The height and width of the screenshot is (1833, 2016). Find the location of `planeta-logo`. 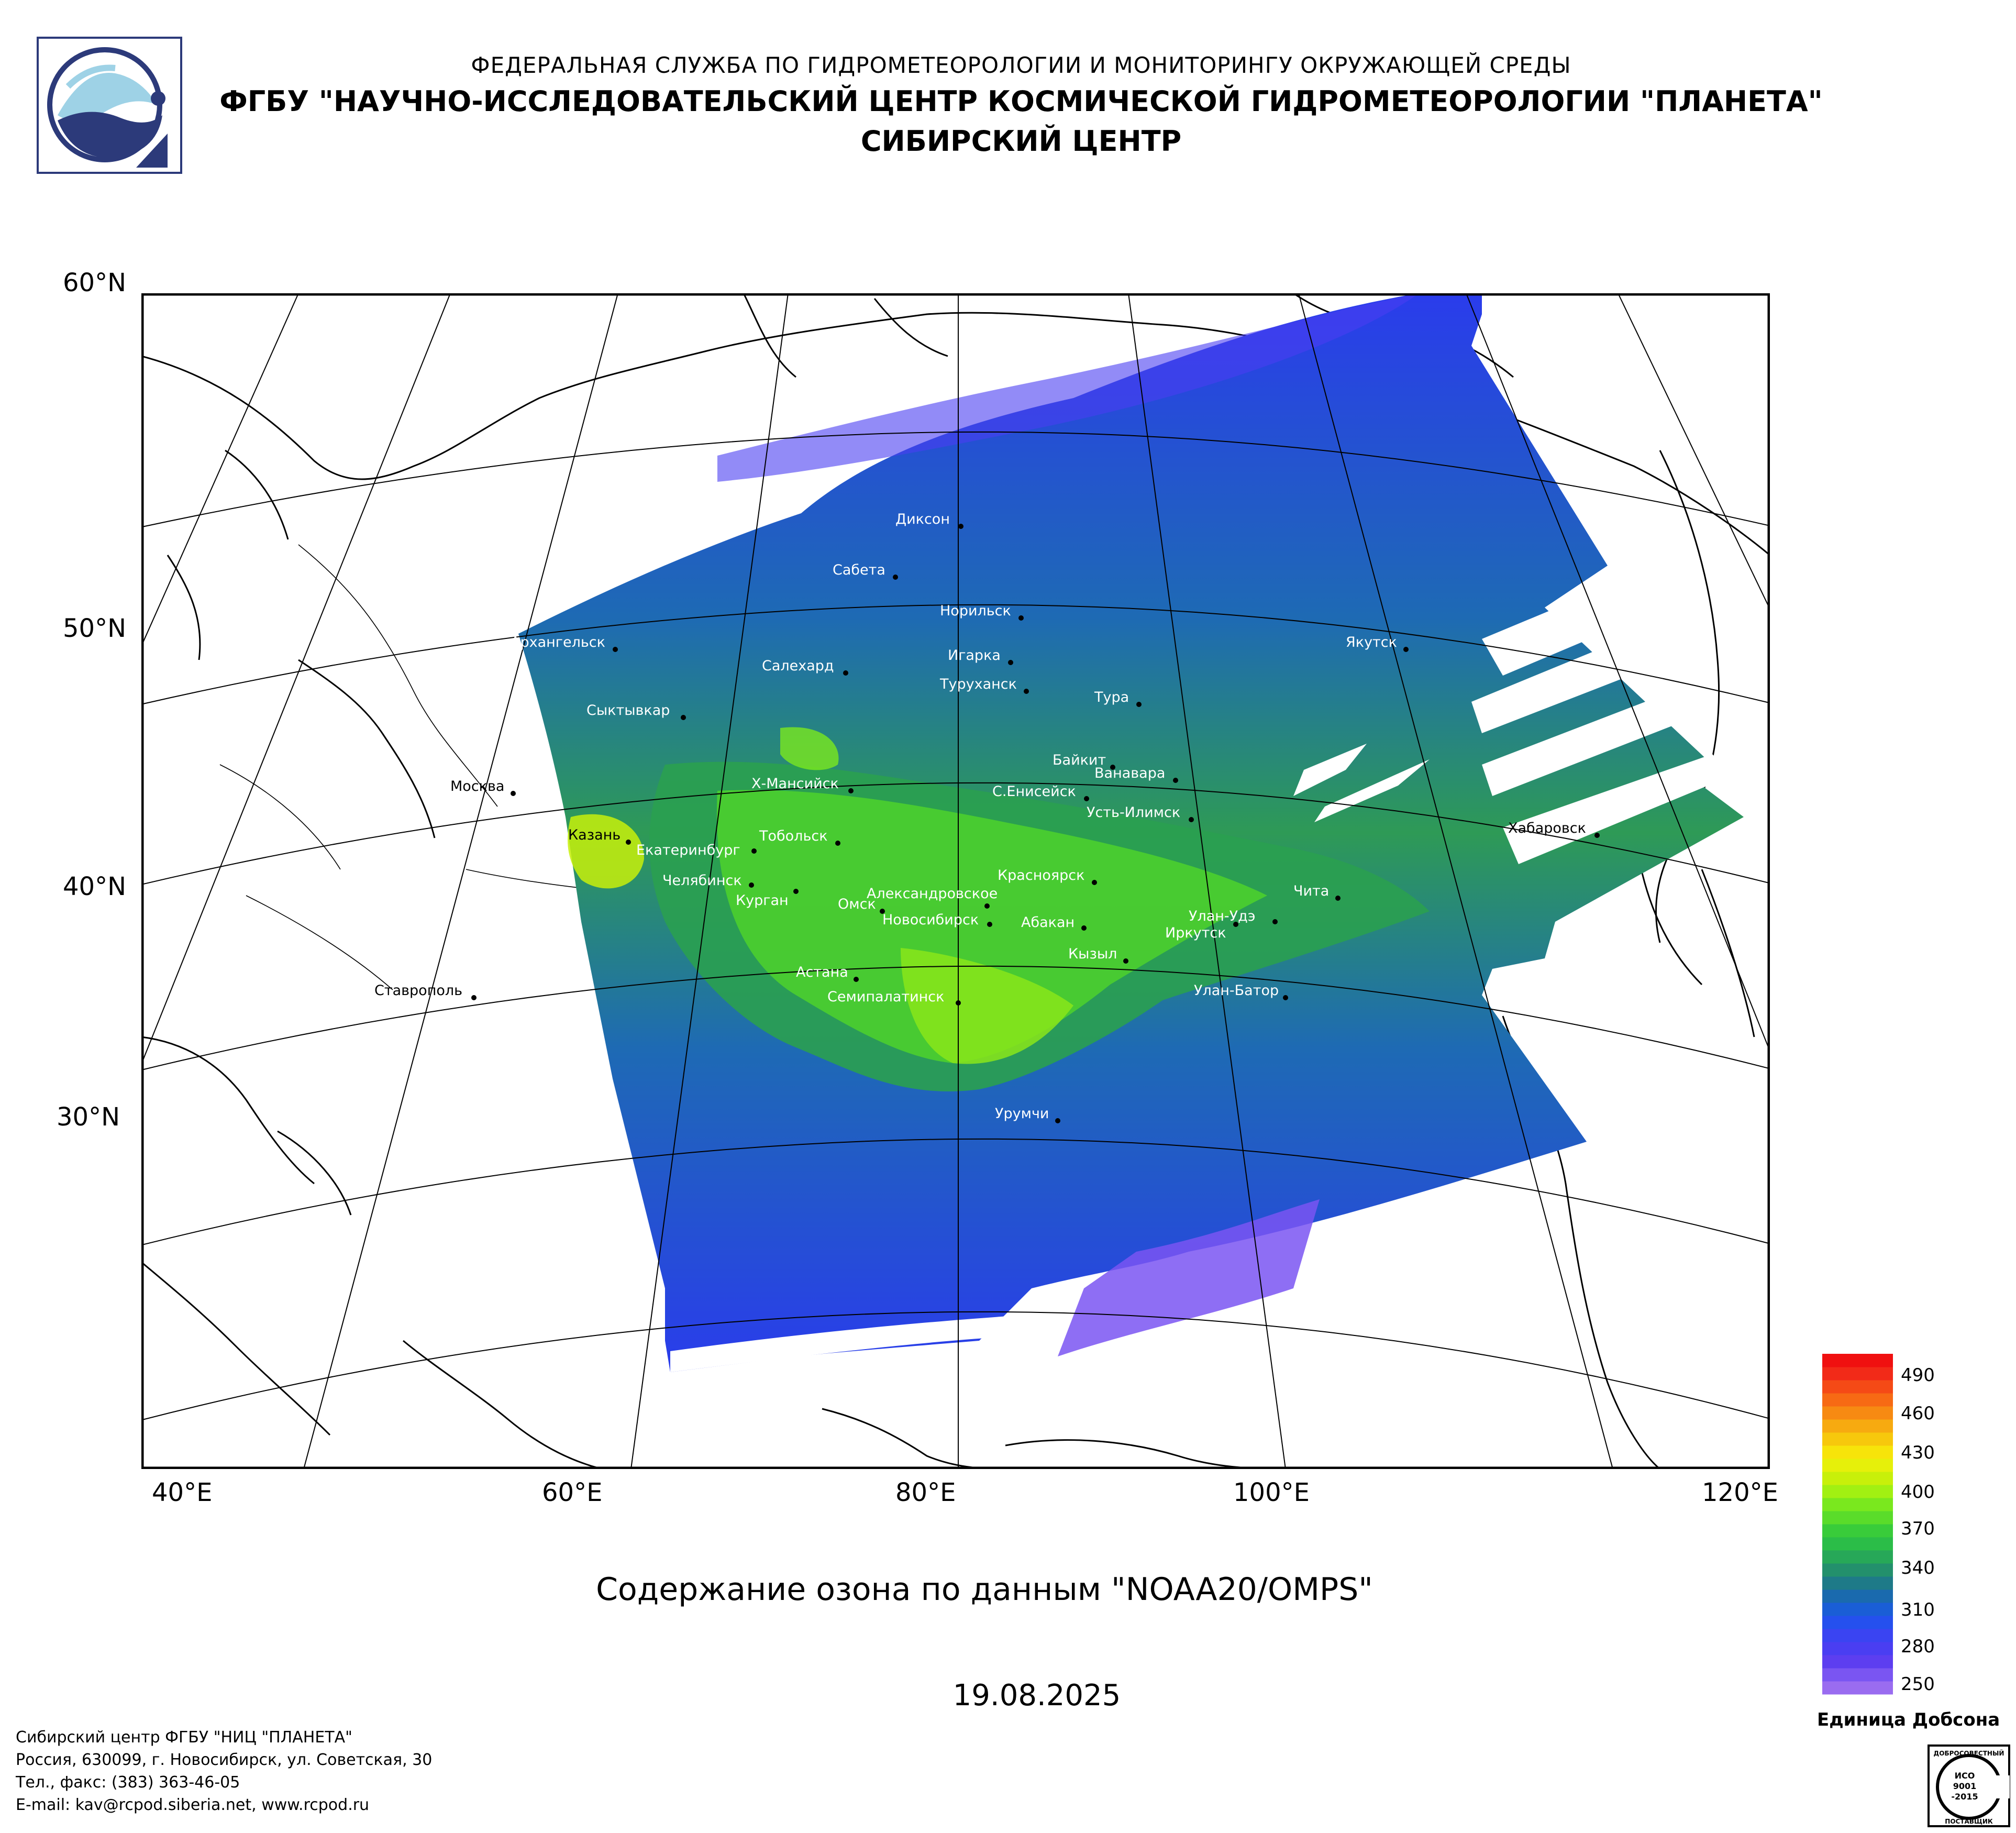

planeta-logo is located at coordinates (110, 105).